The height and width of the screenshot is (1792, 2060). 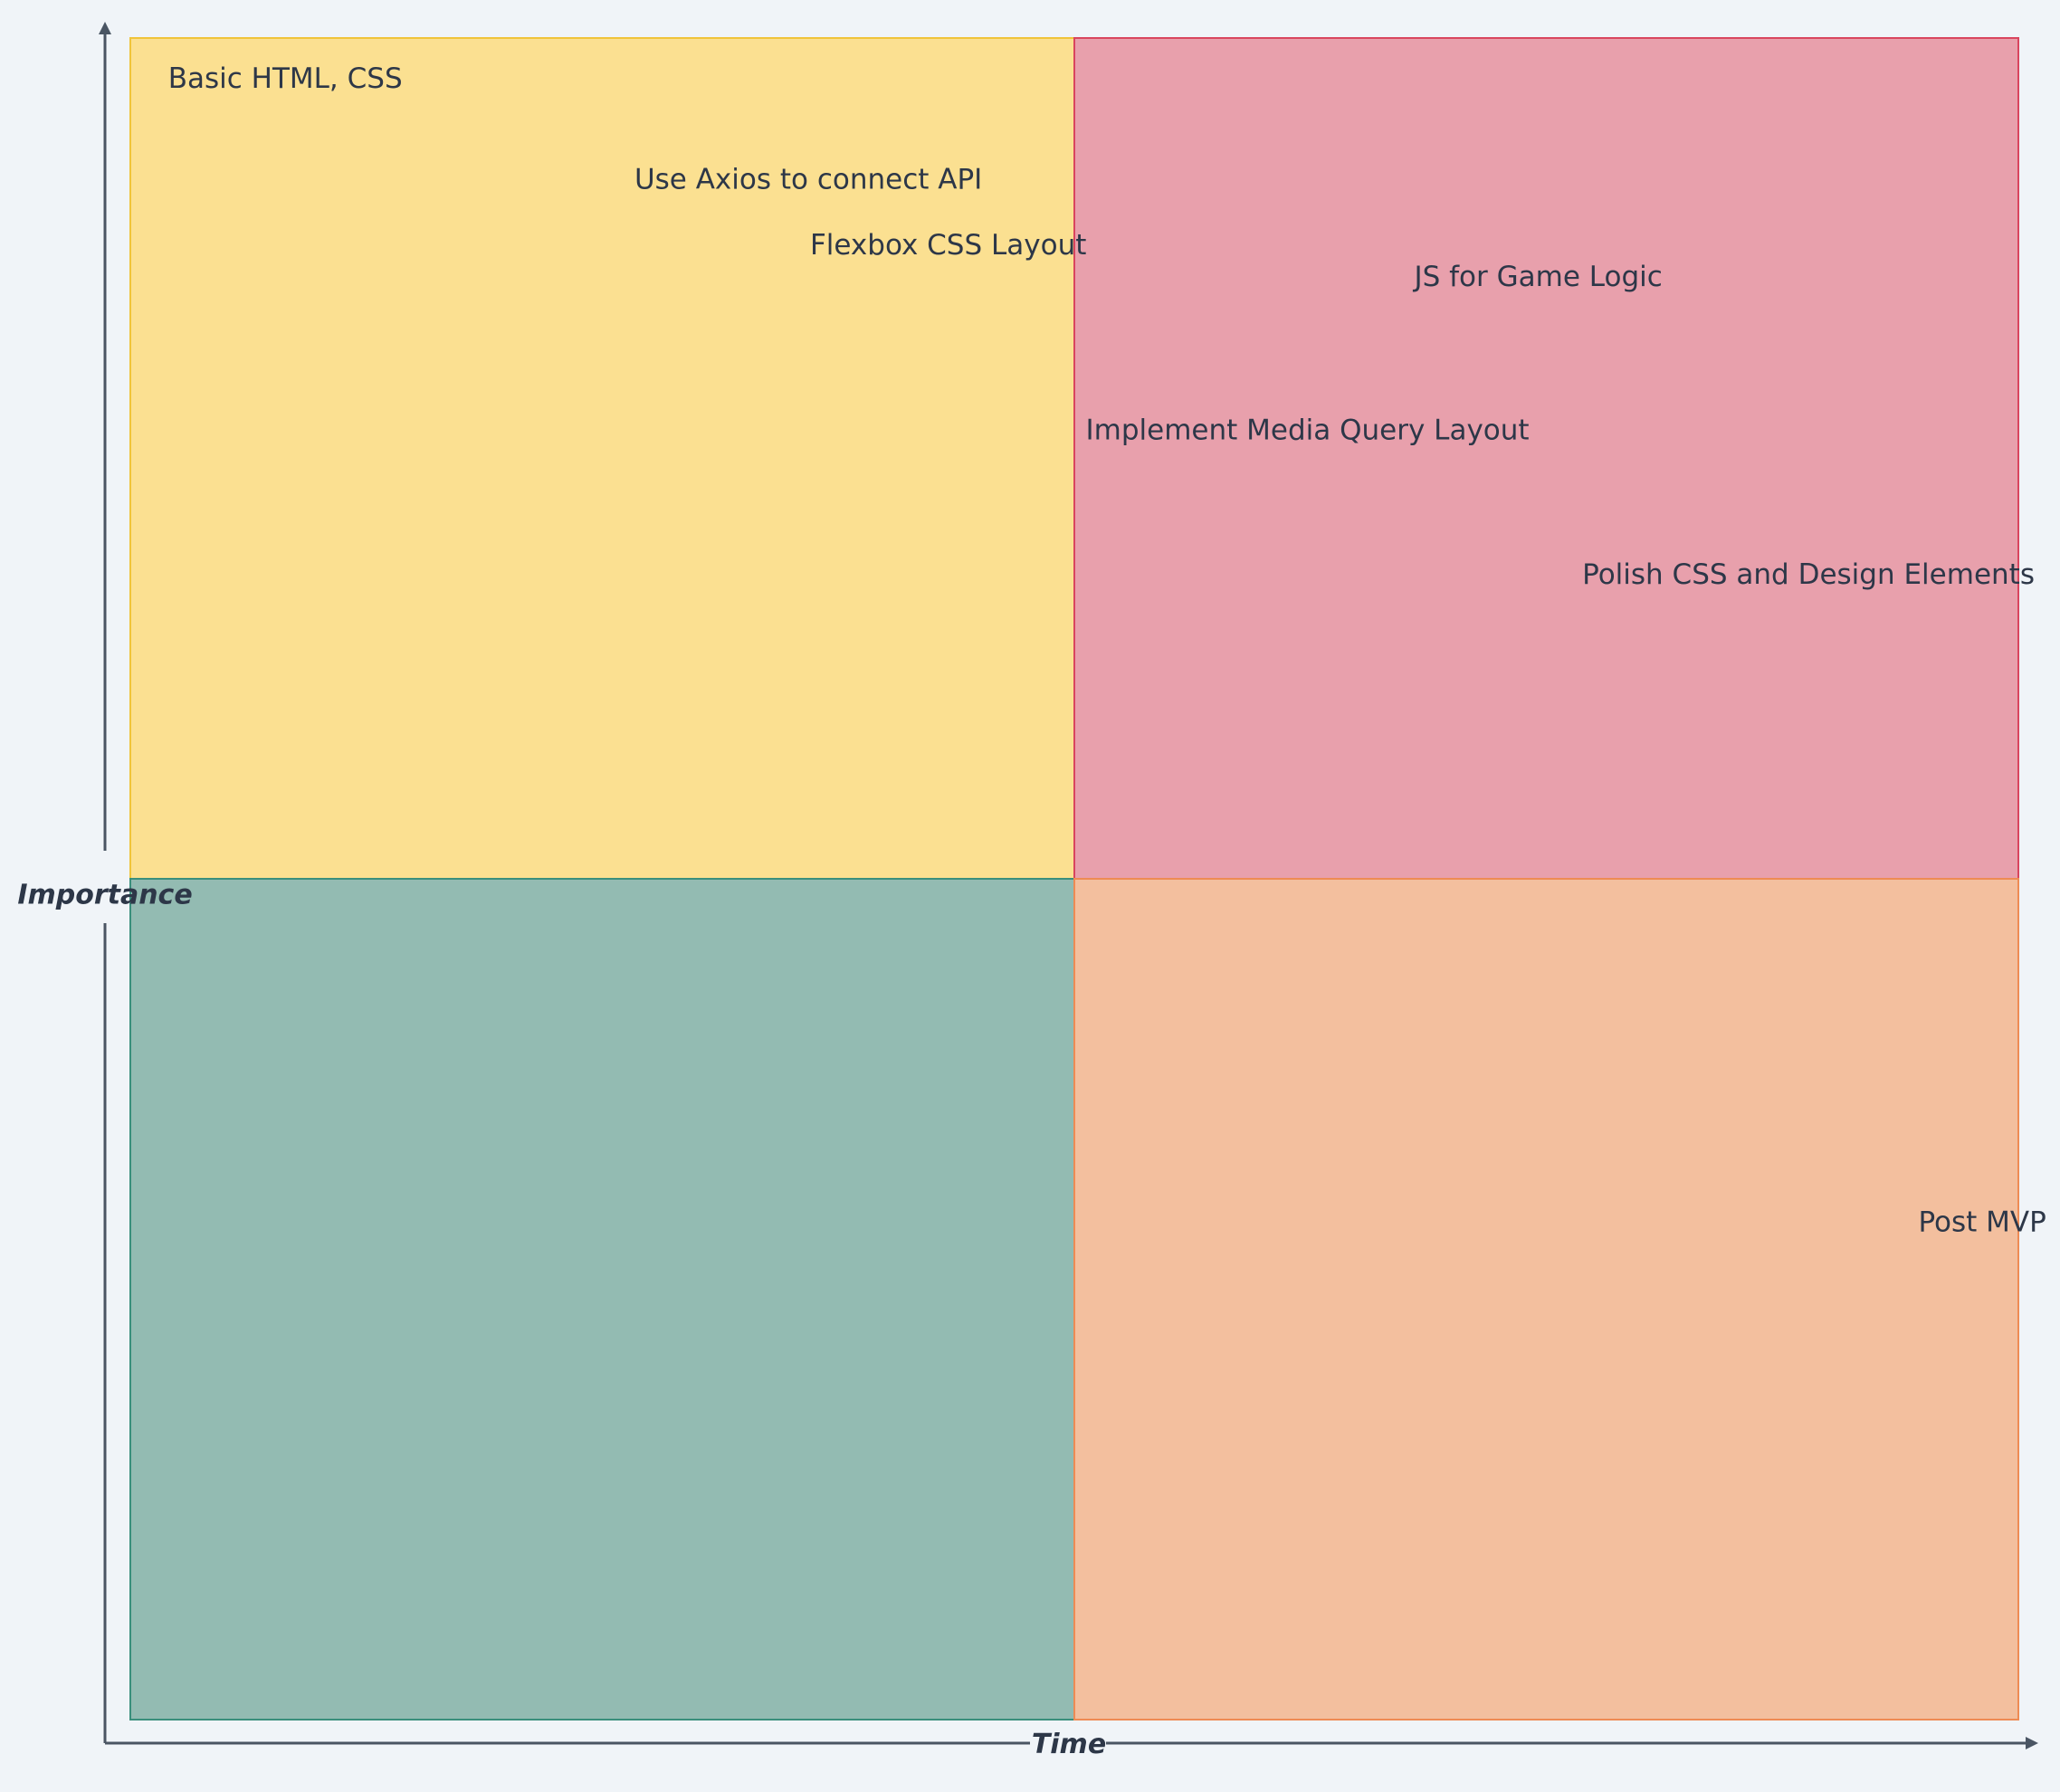 What do you see at coordinates (105, 28) in the screenshot?
I see `y-axis-arrow-icon` at bounding box center [105, 28].